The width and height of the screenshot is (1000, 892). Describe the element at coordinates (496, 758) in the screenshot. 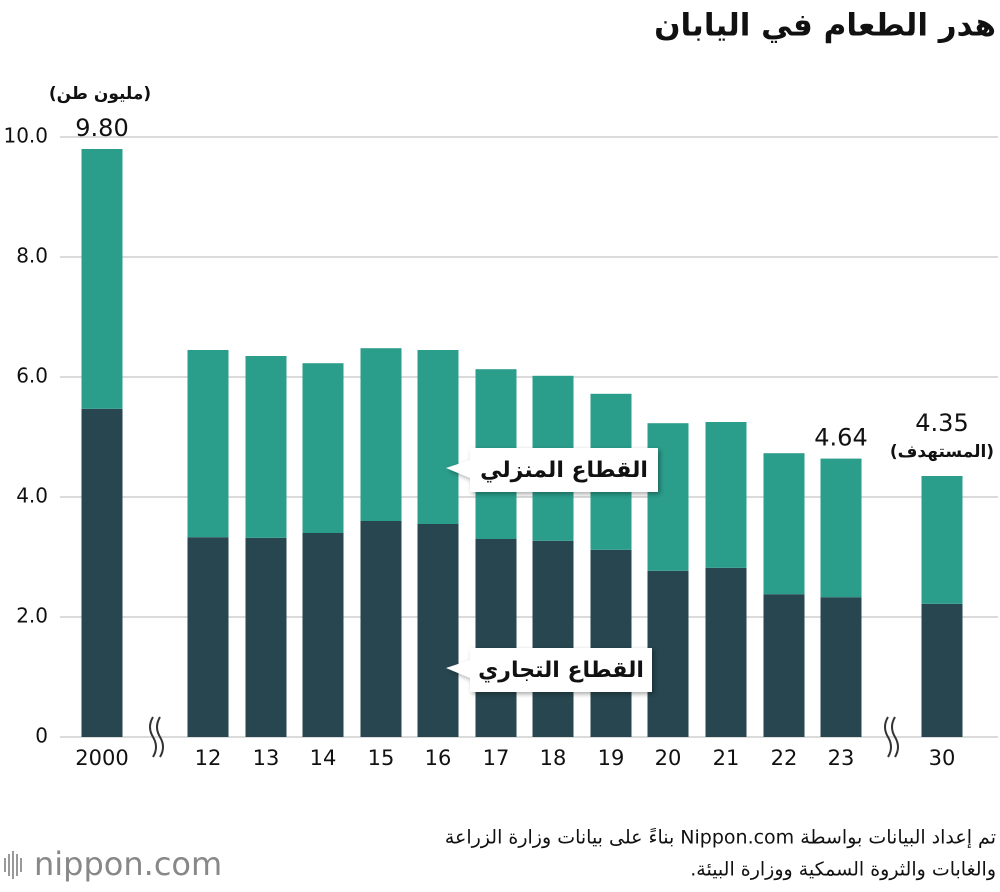

I see `x-tick-label: 17` at that location.